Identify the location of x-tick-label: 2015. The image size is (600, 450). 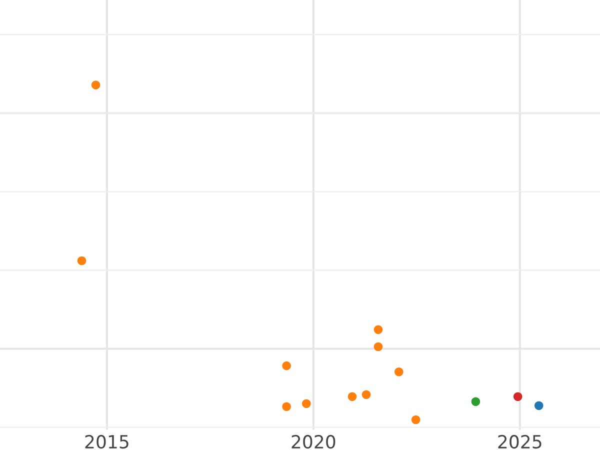
(106, 441).